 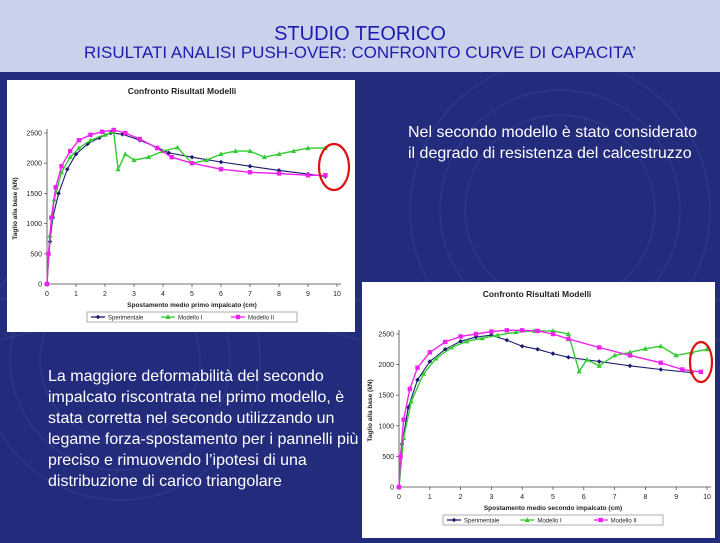 What do you see at coordinates (34, 194) in the screenshot?
I see `y-tick-label: 1500` at bounding box center [34, 194].